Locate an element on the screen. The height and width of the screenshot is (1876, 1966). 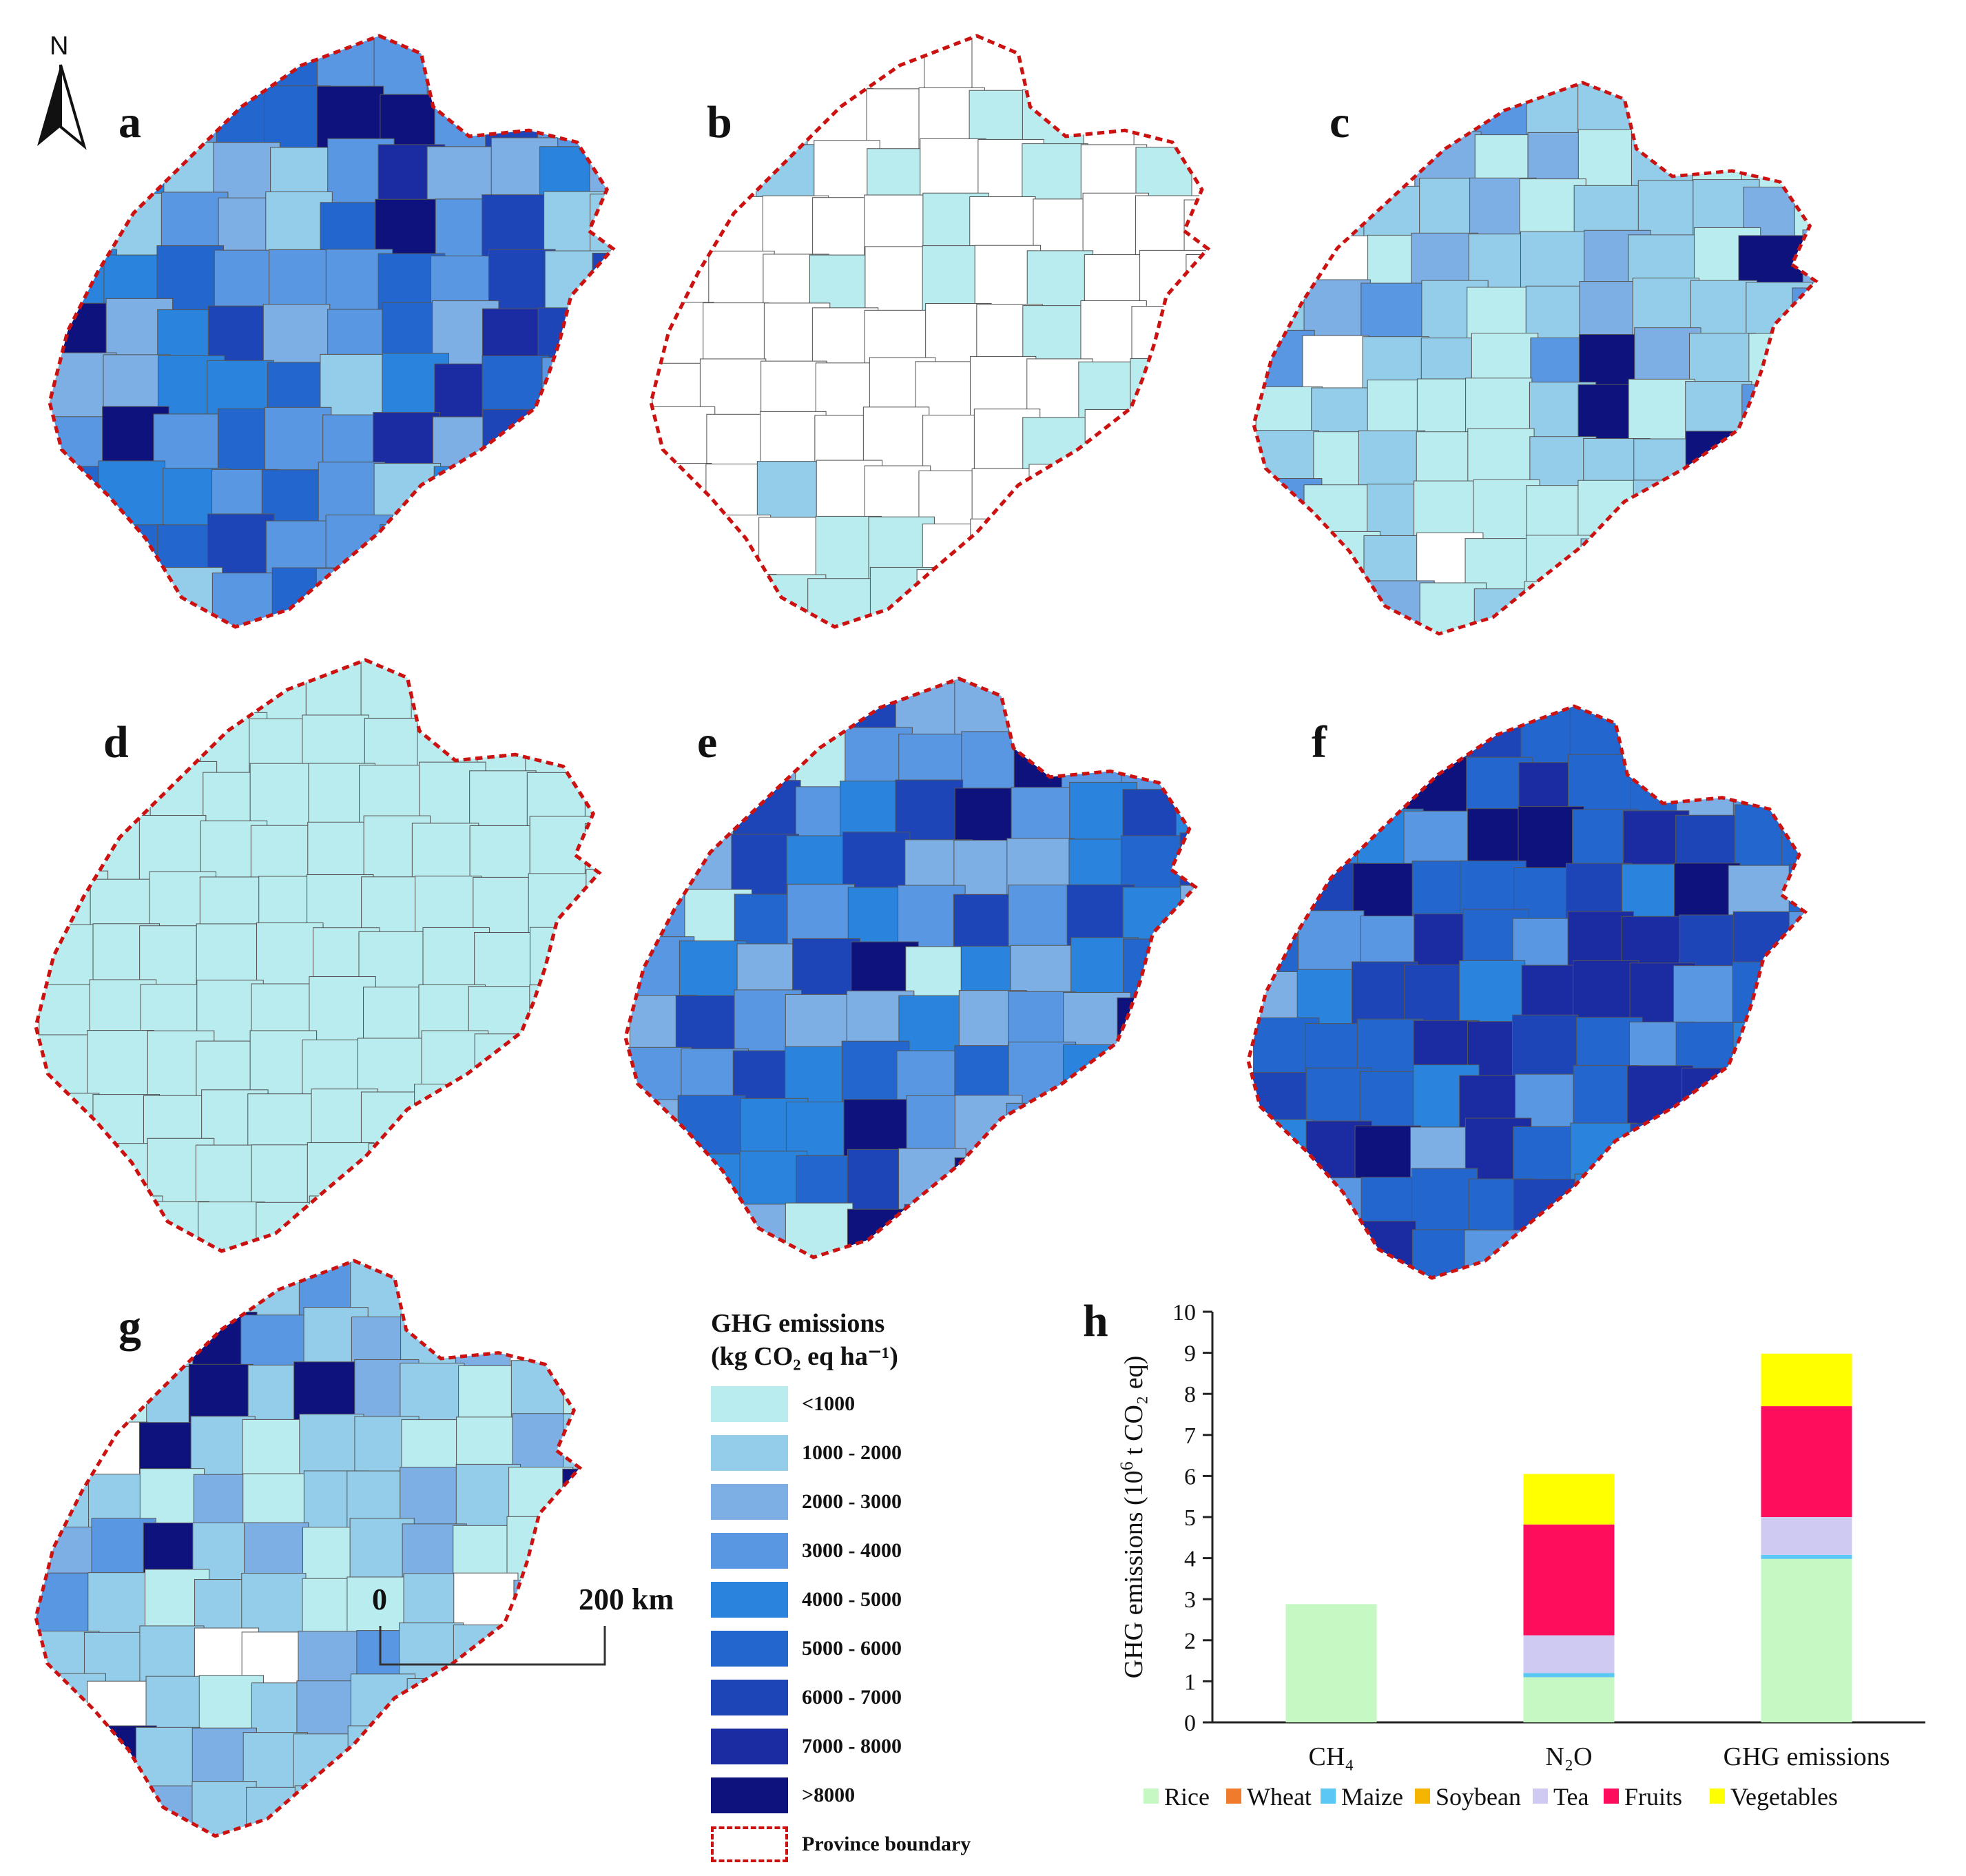
legend-item: >8000 is located at coordinates (783, 1795).